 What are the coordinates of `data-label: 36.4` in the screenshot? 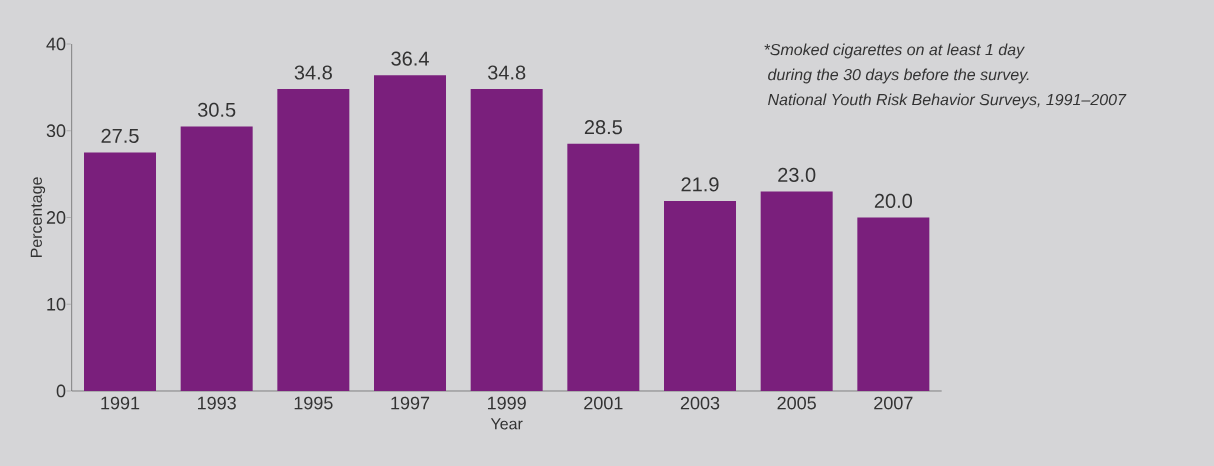 It's located at (410, 58).